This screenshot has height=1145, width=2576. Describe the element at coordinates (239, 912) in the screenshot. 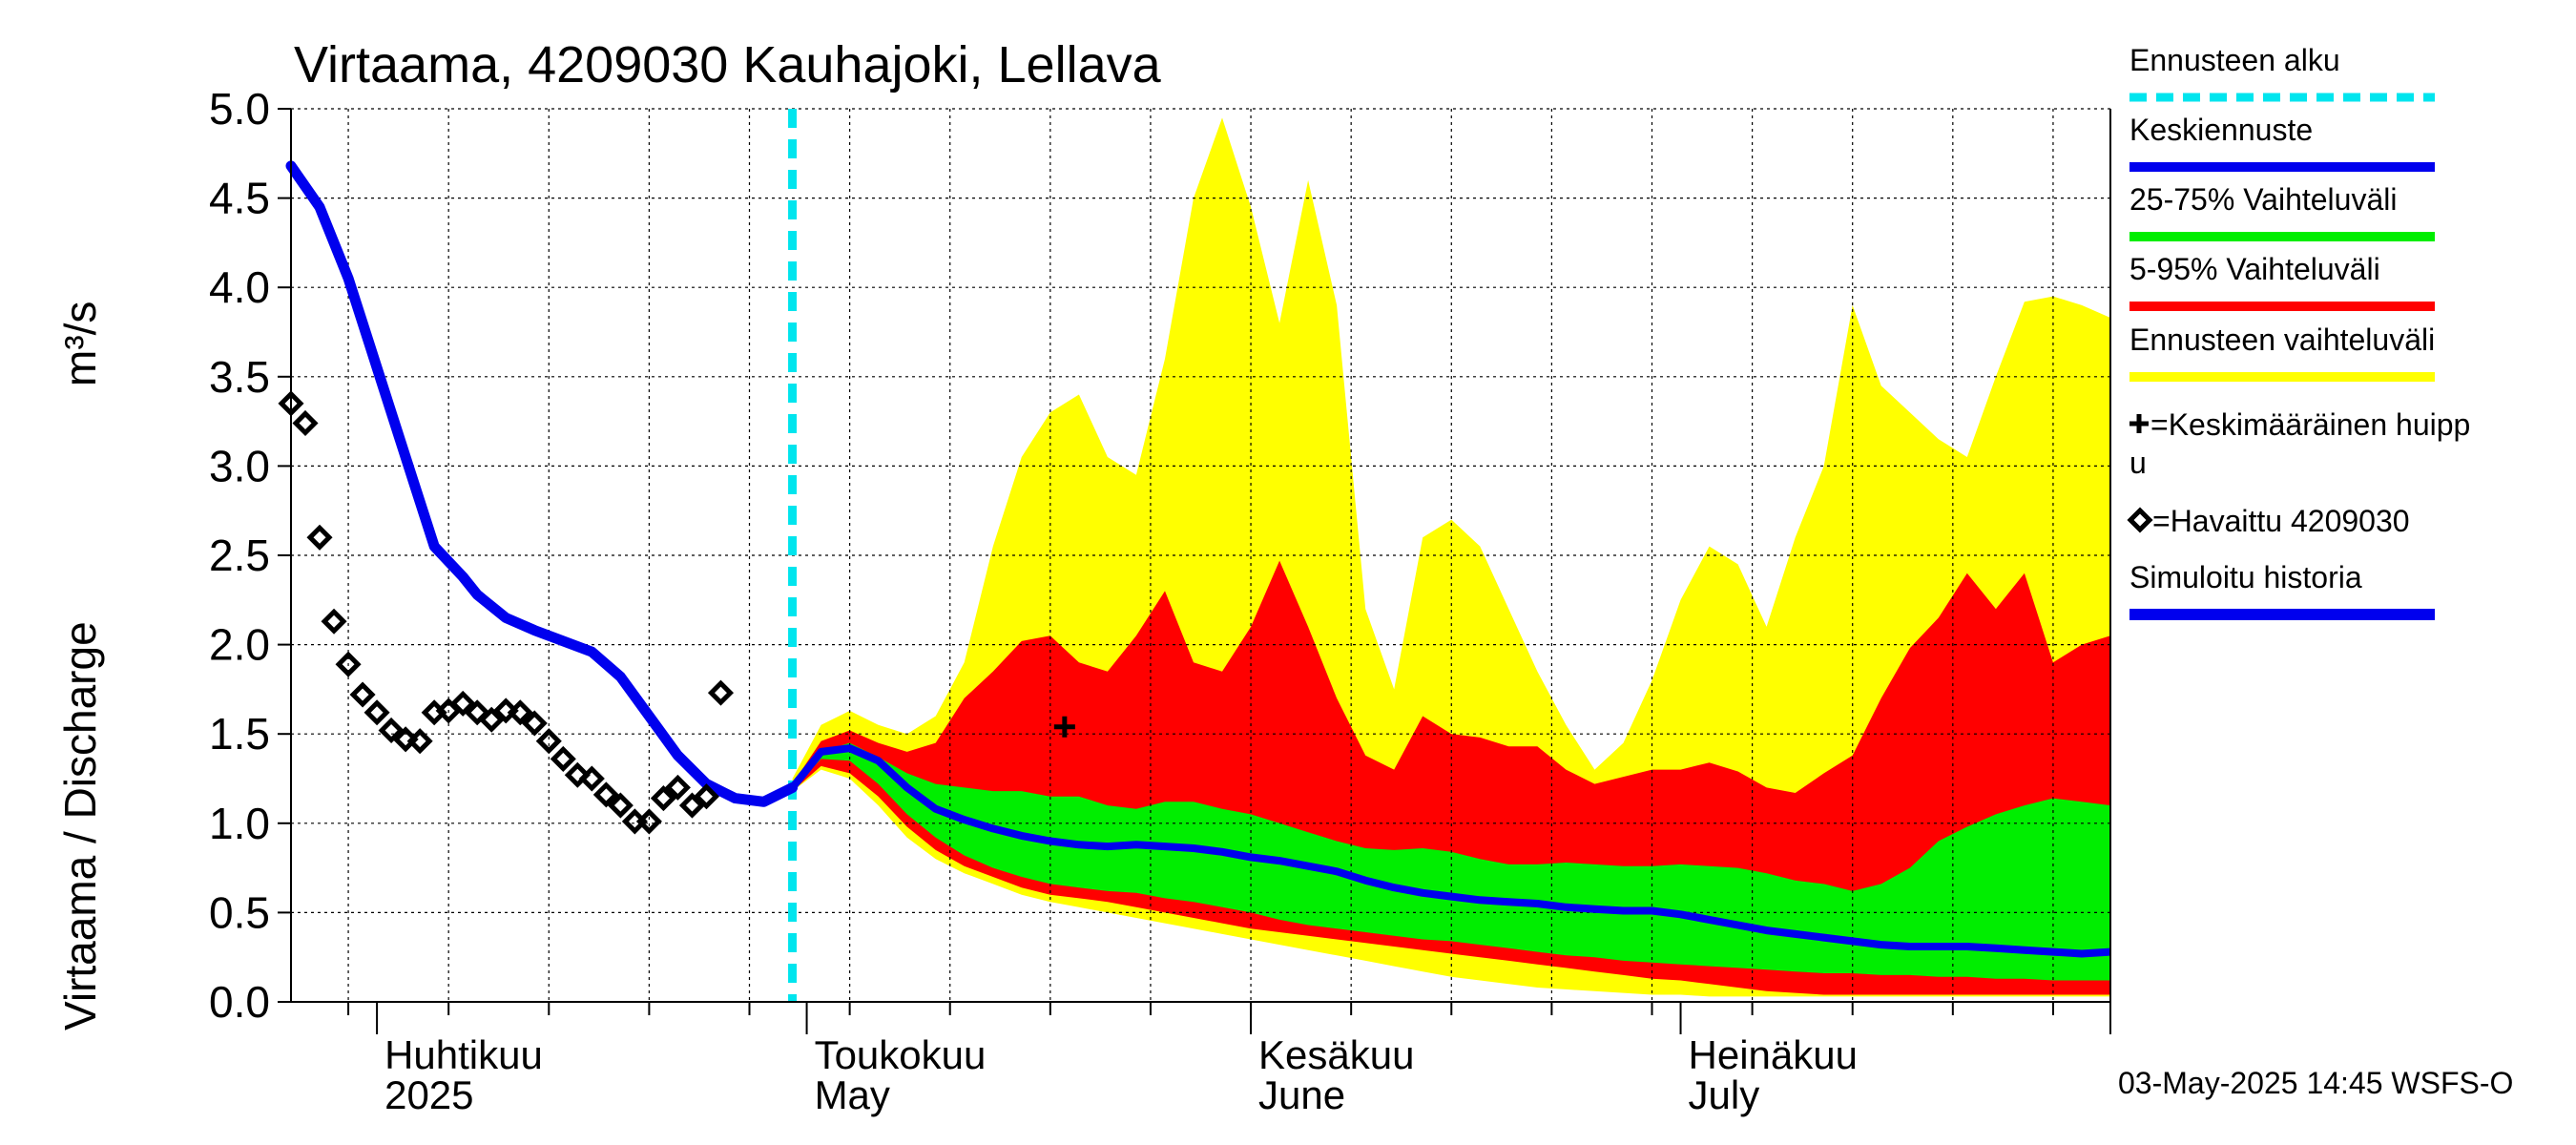

I see `y-tick-label: 0.5` at that location.